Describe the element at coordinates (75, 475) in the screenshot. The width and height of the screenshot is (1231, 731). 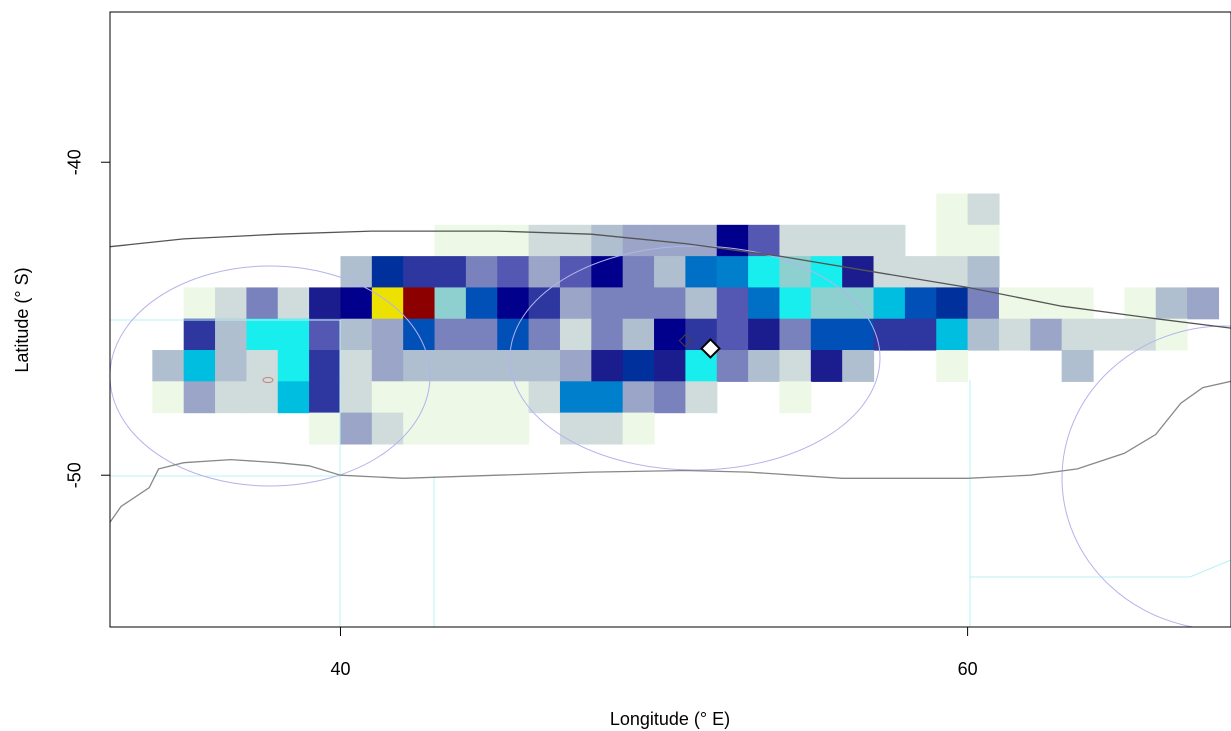
I see `y-tick-label: -50` at that location.